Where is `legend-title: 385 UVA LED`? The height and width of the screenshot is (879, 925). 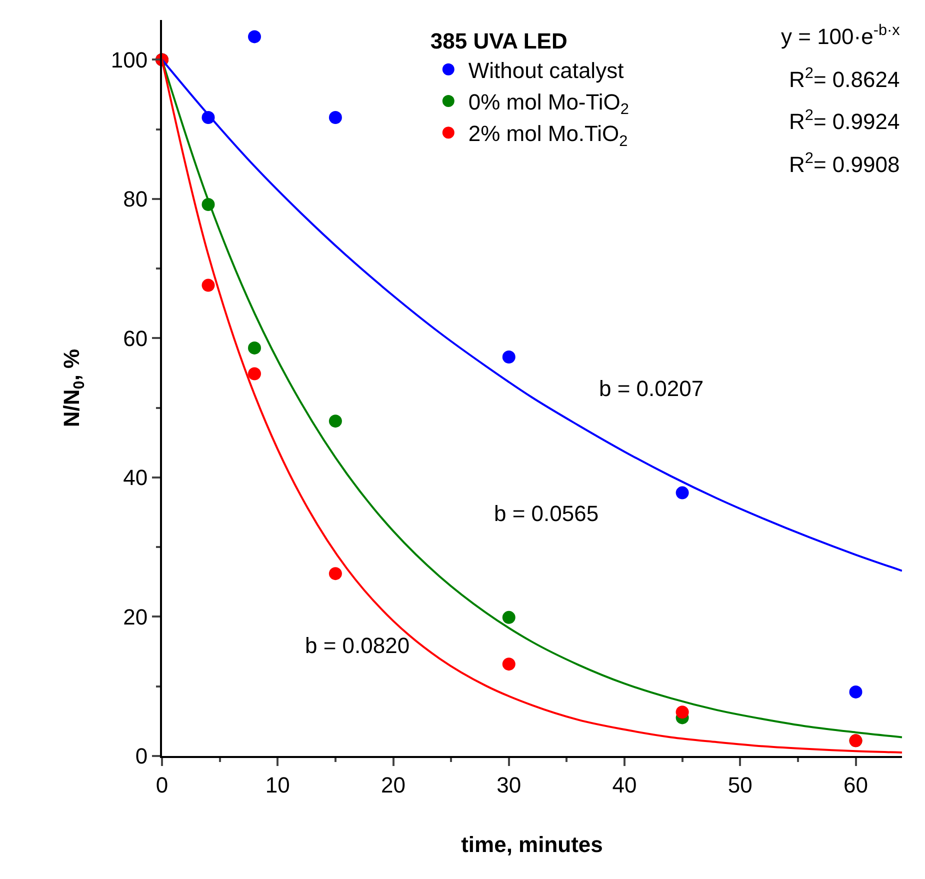 legend-title: 385 UVA LED is located at coordinates (499, 41).